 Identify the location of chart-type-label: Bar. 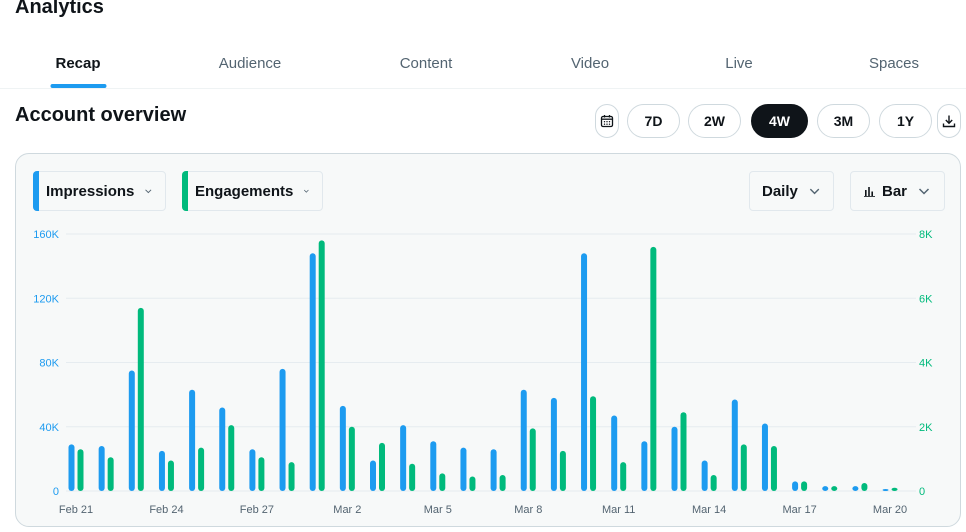
(895, 191).